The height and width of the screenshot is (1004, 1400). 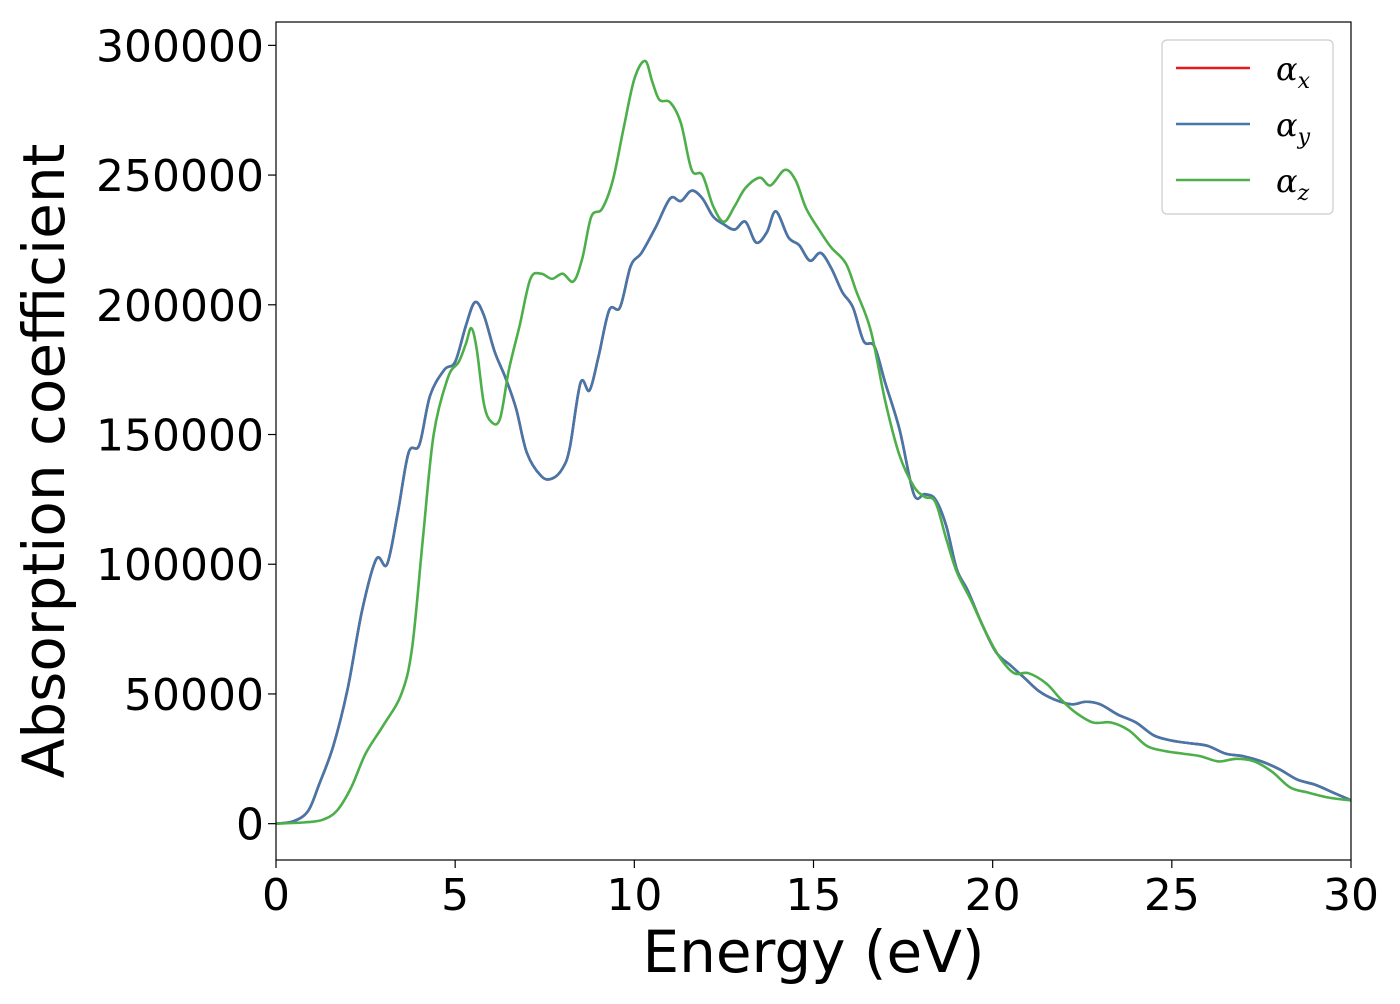 I want to click on y-tick-label: 300000, so click(x=180, y=46).